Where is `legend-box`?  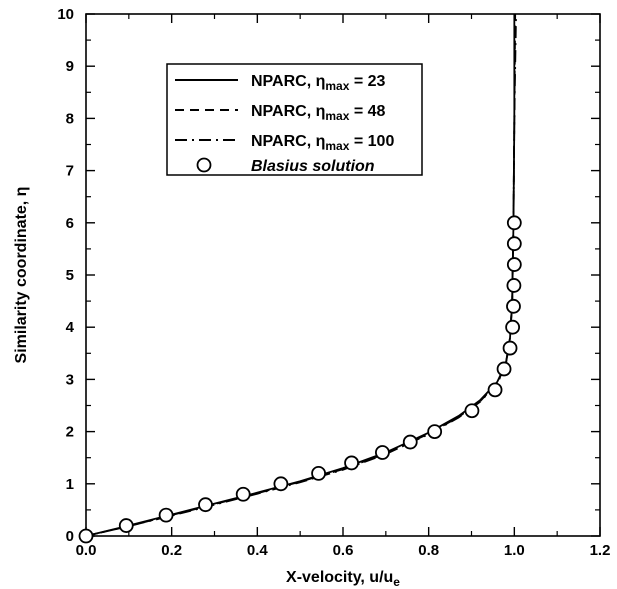
legend-box is located at coordinates (294, 119).